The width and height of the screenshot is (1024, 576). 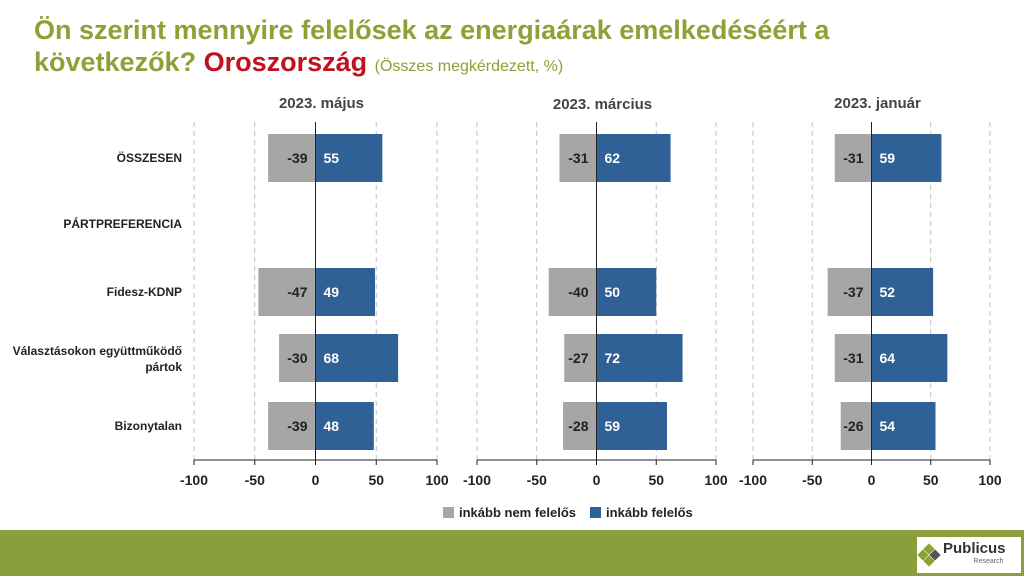 I want to click on legend-label-nem: inkább nem felelős, so click(x=518, y=512).